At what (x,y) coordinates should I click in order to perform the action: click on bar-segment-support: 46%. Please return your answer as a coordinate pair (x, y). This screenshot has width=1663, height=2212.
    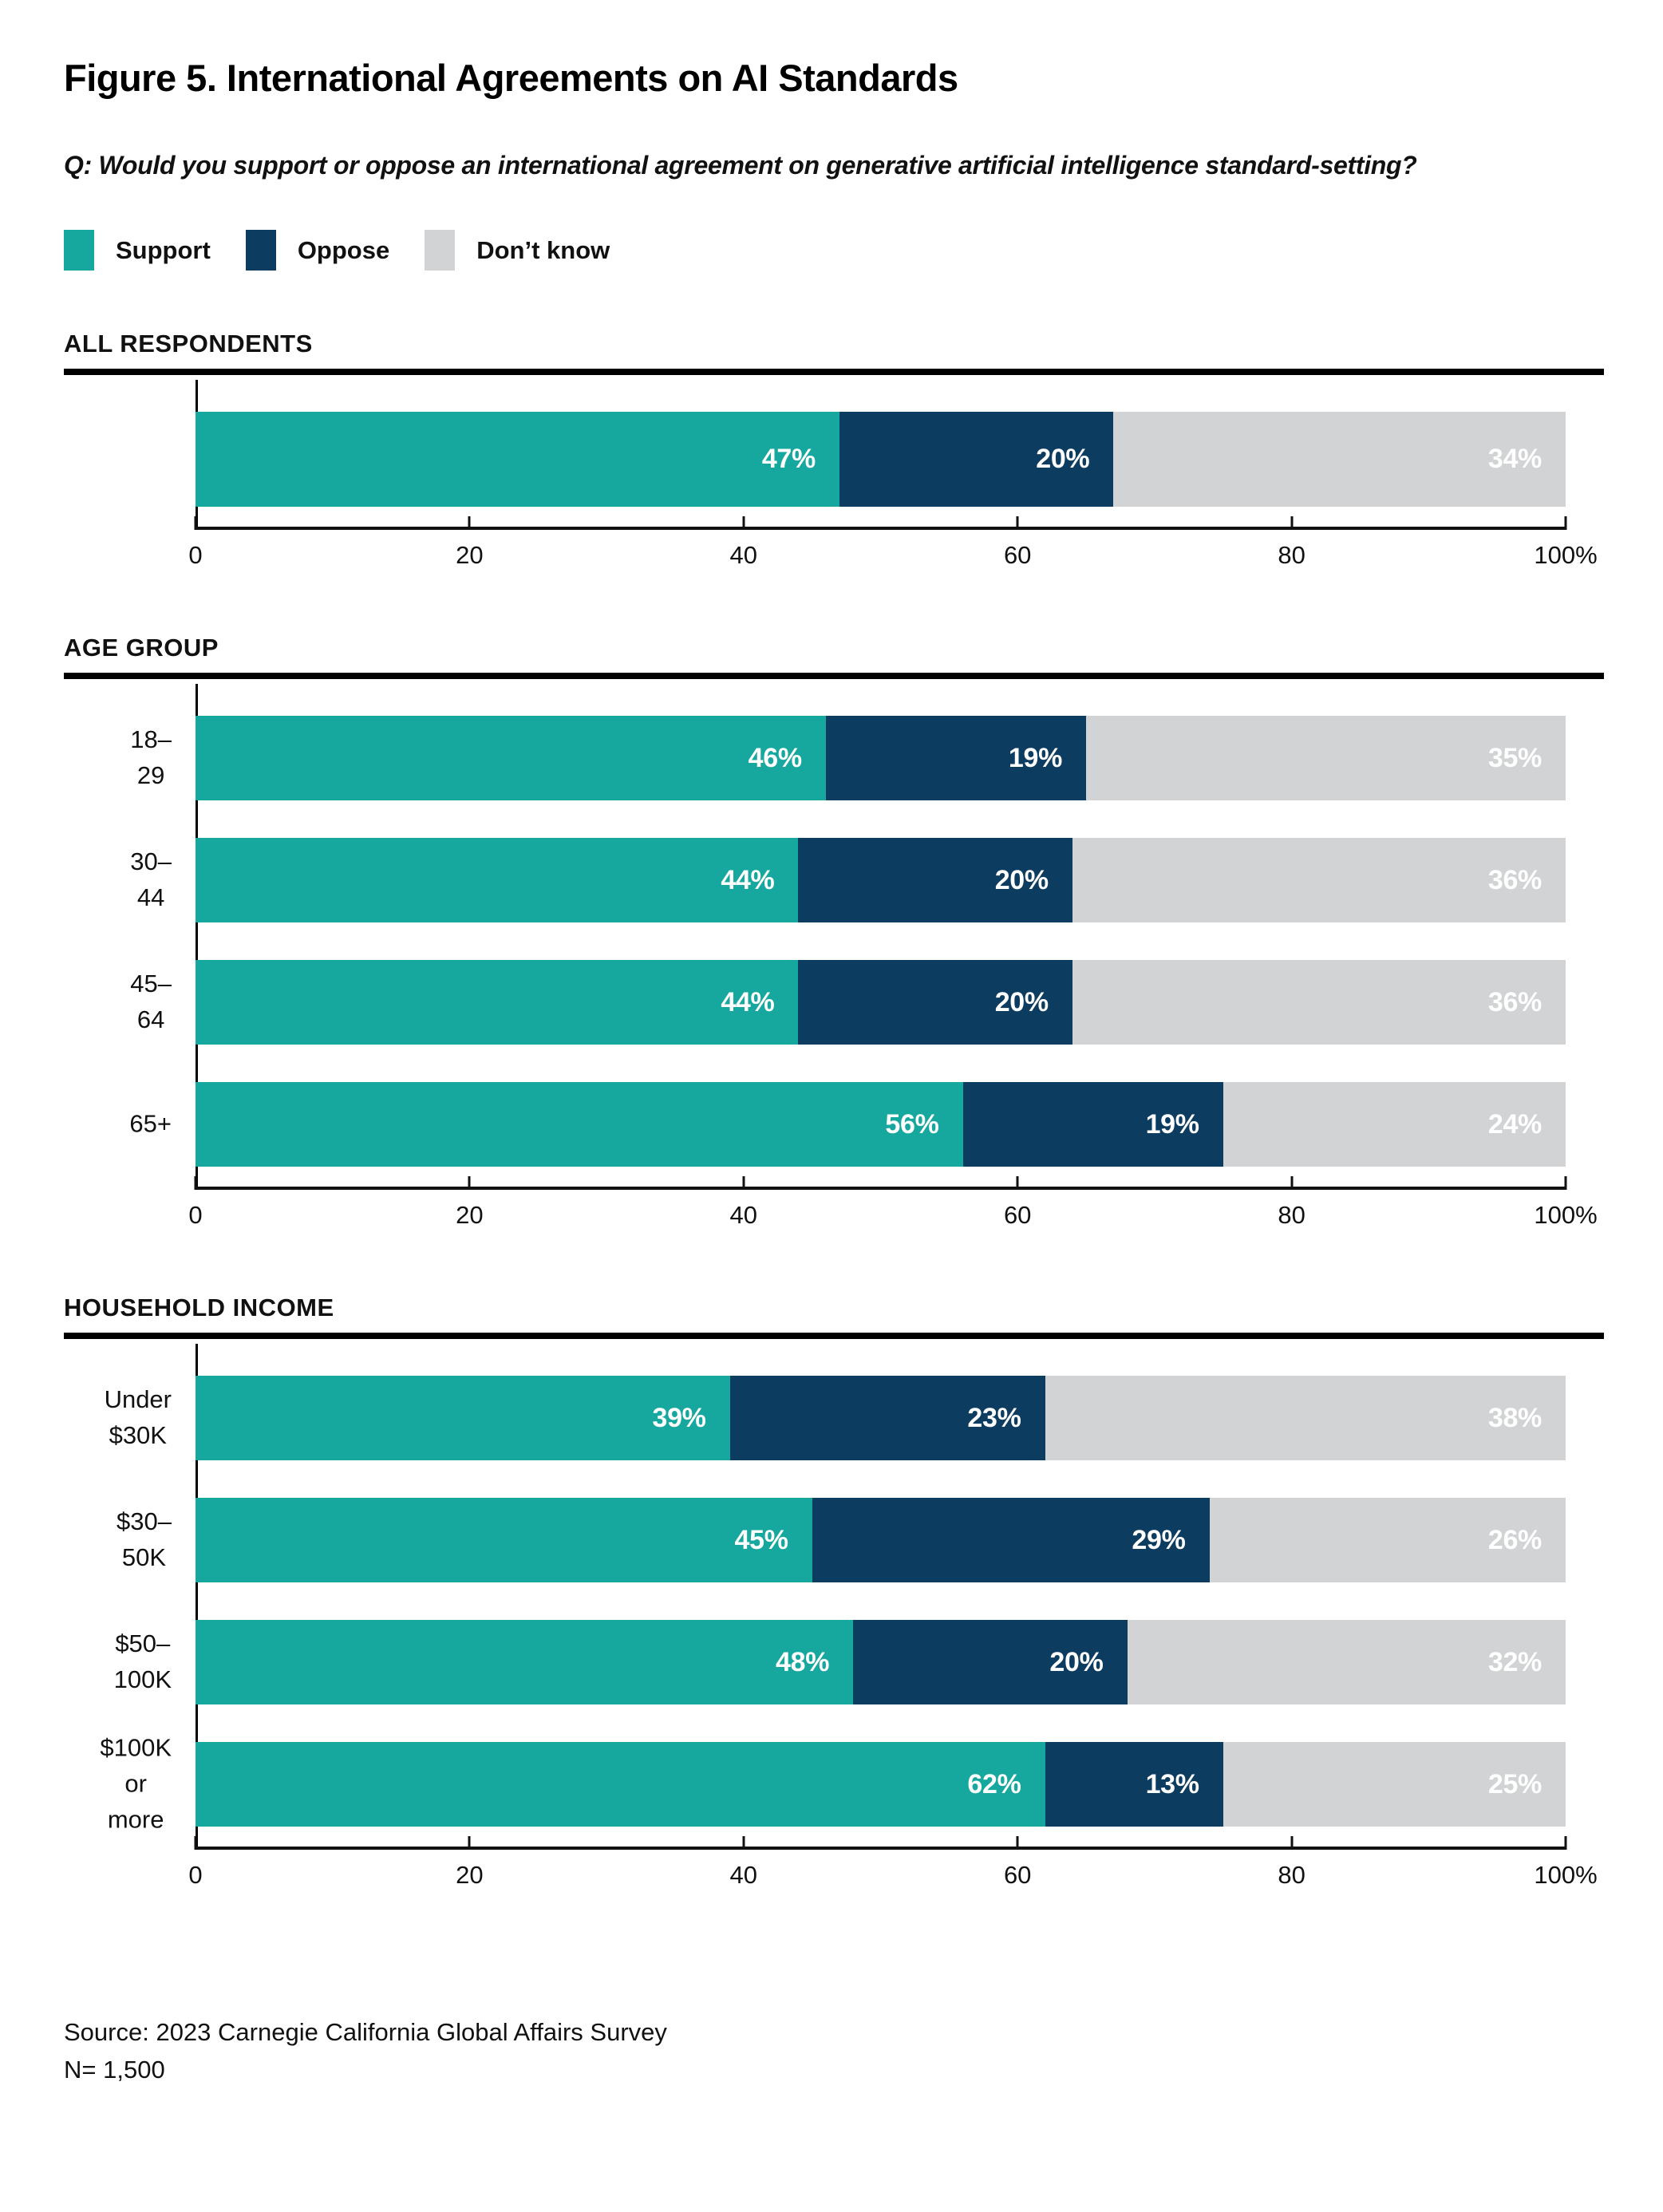
    Looking at the image, I should click on (511, 758).